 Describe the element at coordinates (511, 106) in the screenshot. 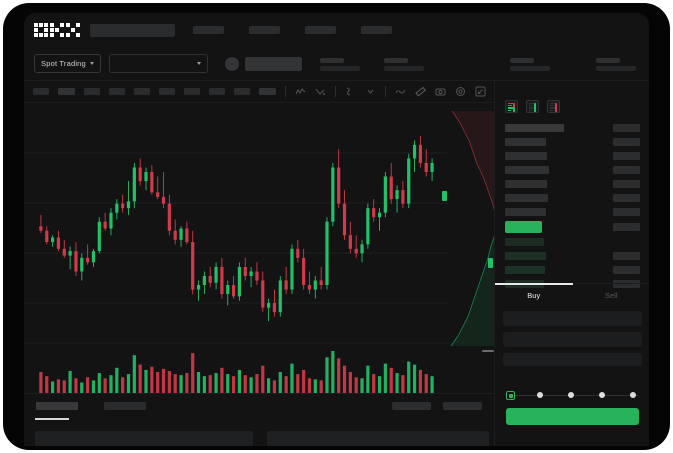

I see `orderbook-both-icon` at that location.